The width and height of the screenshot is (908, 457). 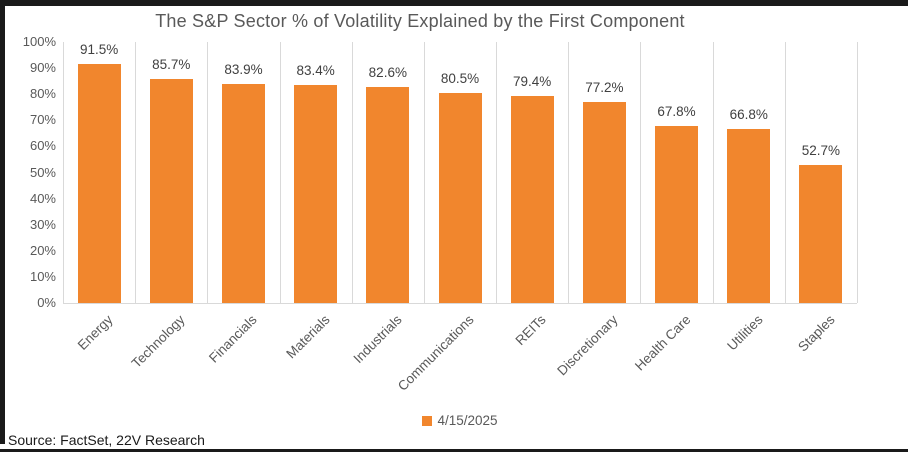 I want to click on bar-communications, so click(x=460, y=198).